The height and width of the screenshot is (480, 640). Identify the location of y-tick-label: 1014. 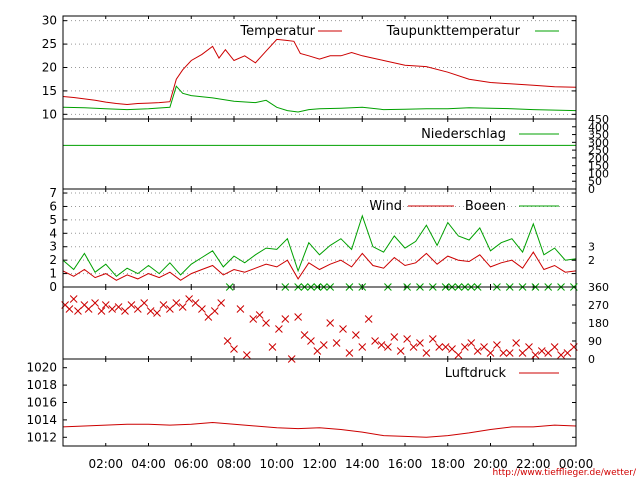
(41, 420).